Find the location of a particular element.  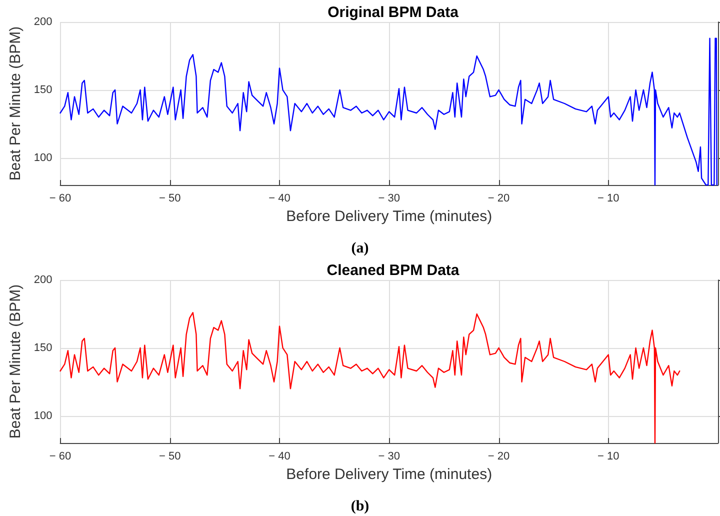

text: (a) is located at coordinates (360, 248).